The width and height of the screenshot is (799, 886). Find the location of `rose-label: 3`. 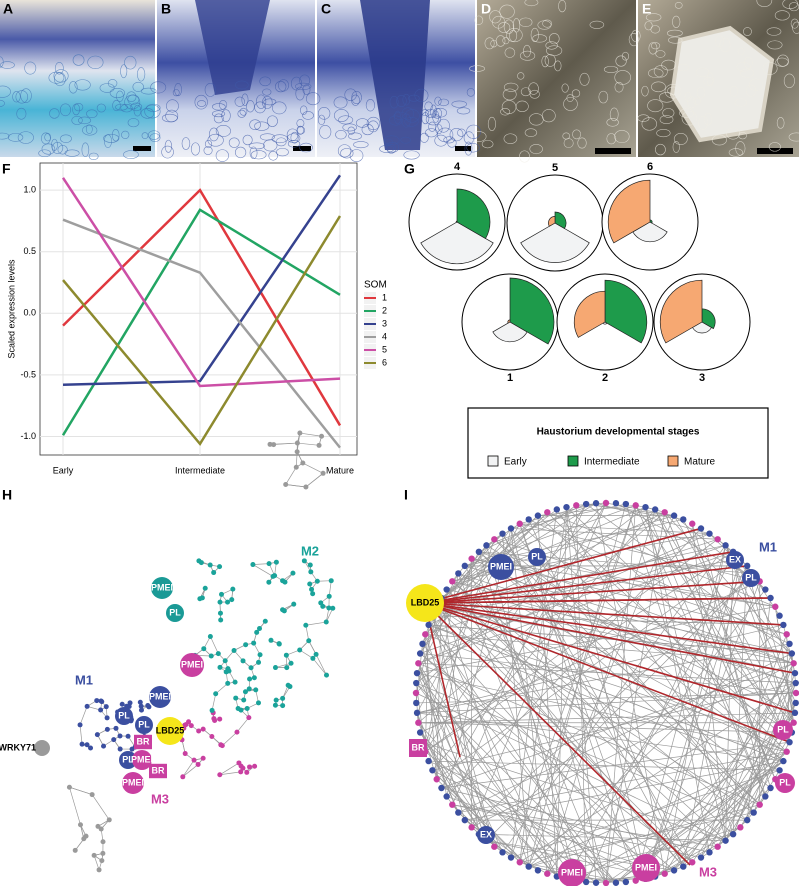

rose-label: 3 is located at coordinates (702, 378).